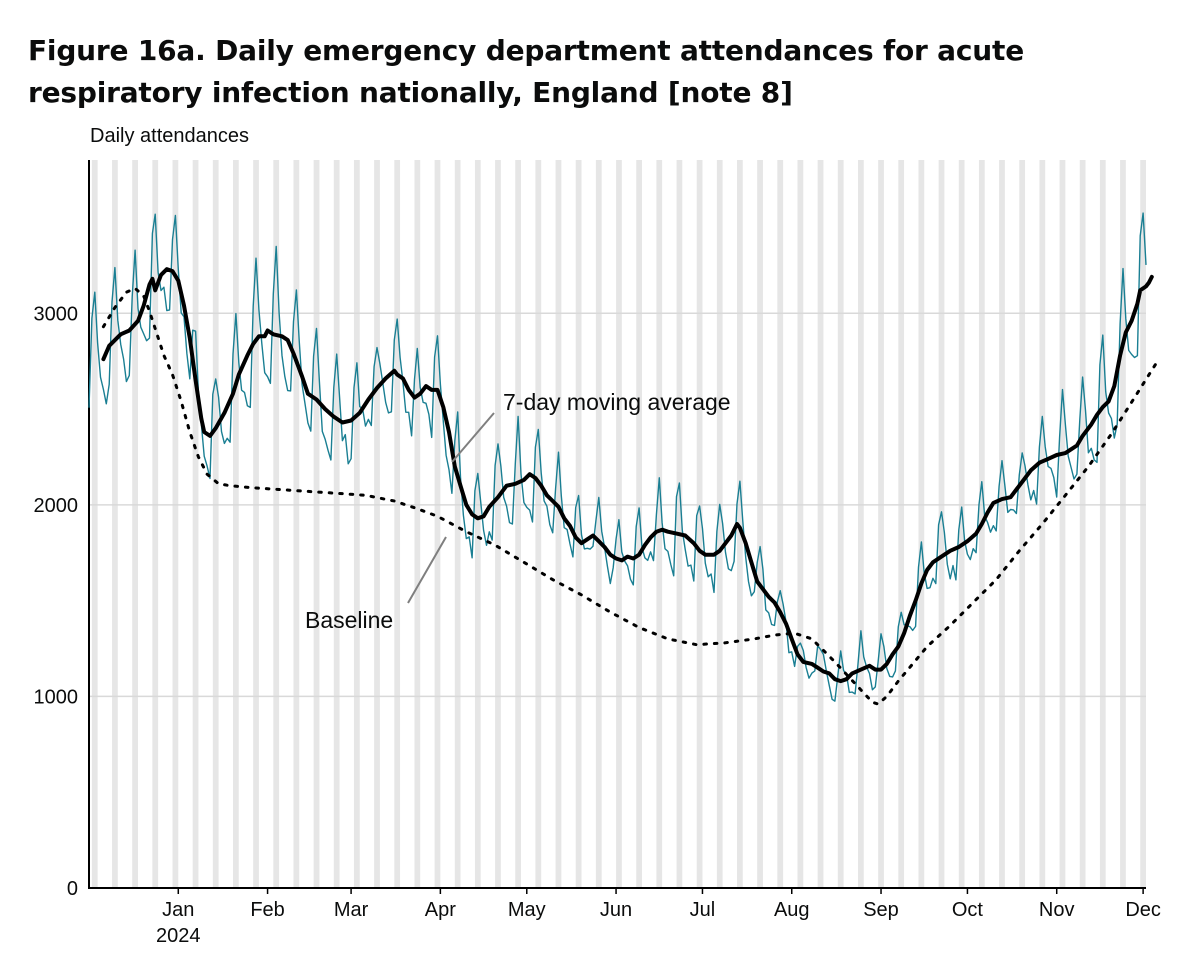  What do you see at coordinates (792, 910) in the screenshot?
I see `x-tick-label: Aug` at bounding box center [792, 910].